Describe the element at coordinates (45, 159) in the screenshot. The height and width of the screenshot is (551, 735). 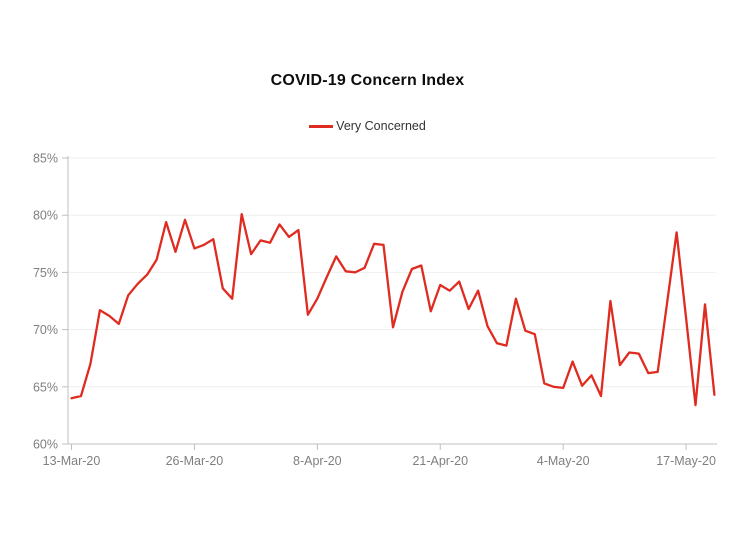
I see `y-tick-label: 85%` at that location.